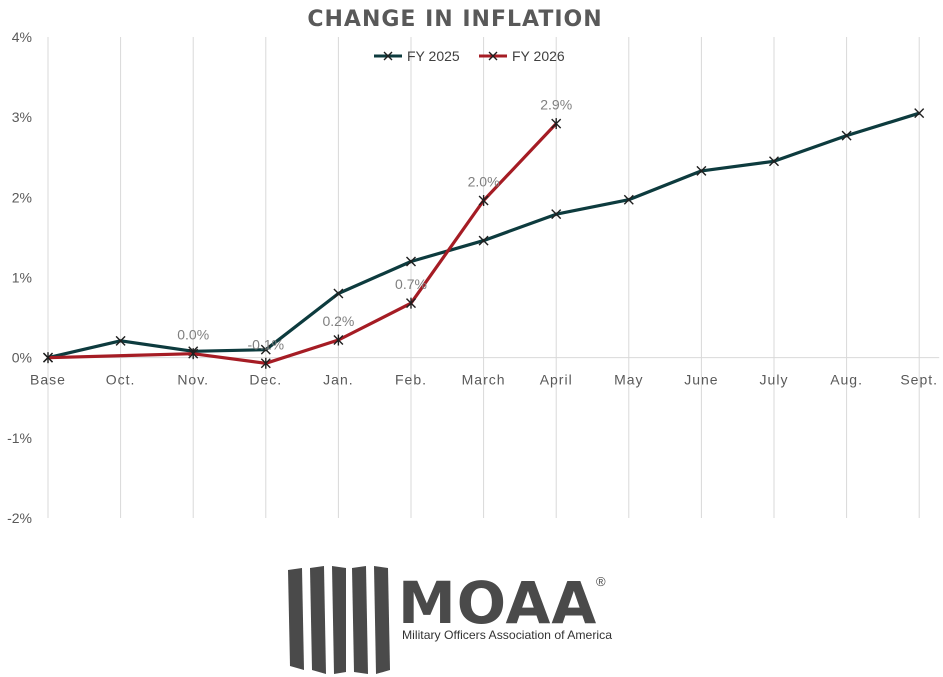 The width and height of the screenshot is (943, 677). What do you see at coordinates (19, 518) in the screenshot?
I see `y-tick-label: -2%` at bounding box center [19, 518].